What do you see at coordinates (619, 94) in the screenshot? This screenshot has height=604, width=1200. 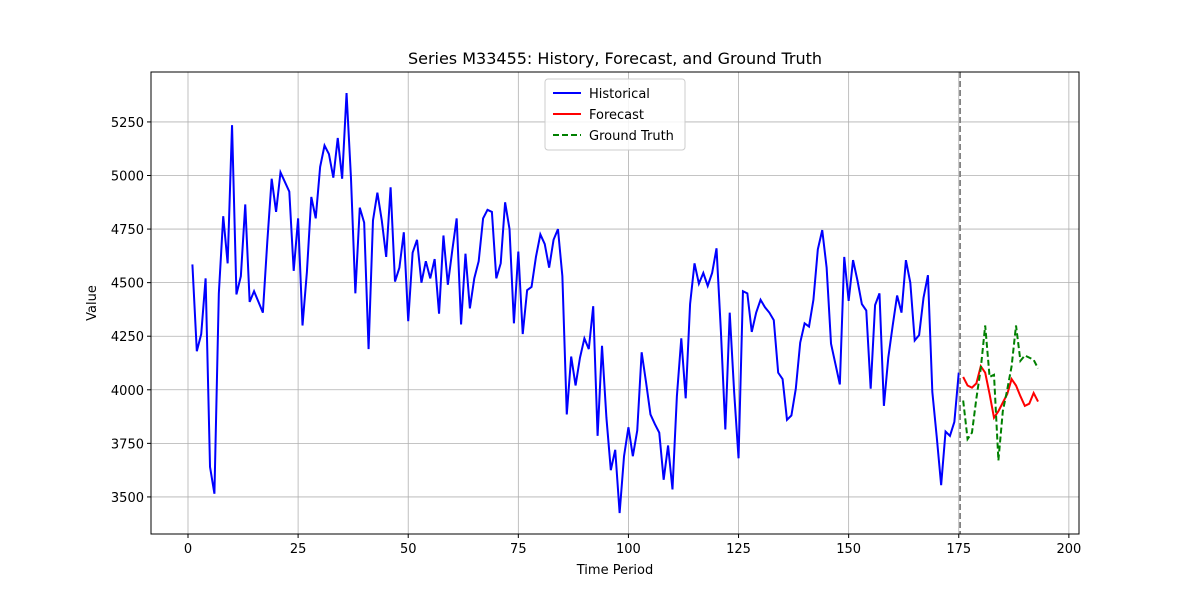 I see `legend-label: Historical` at bounding box center [619, 94].